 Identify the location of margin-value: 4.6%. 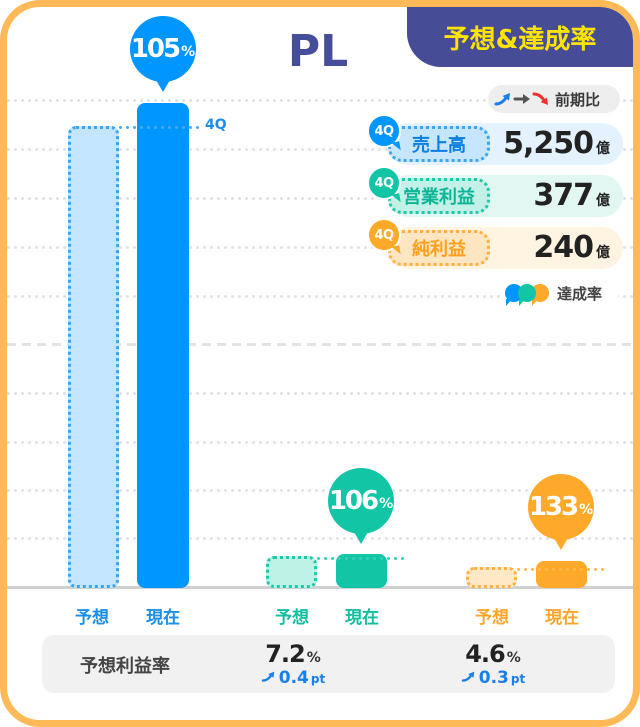
(493, 654).